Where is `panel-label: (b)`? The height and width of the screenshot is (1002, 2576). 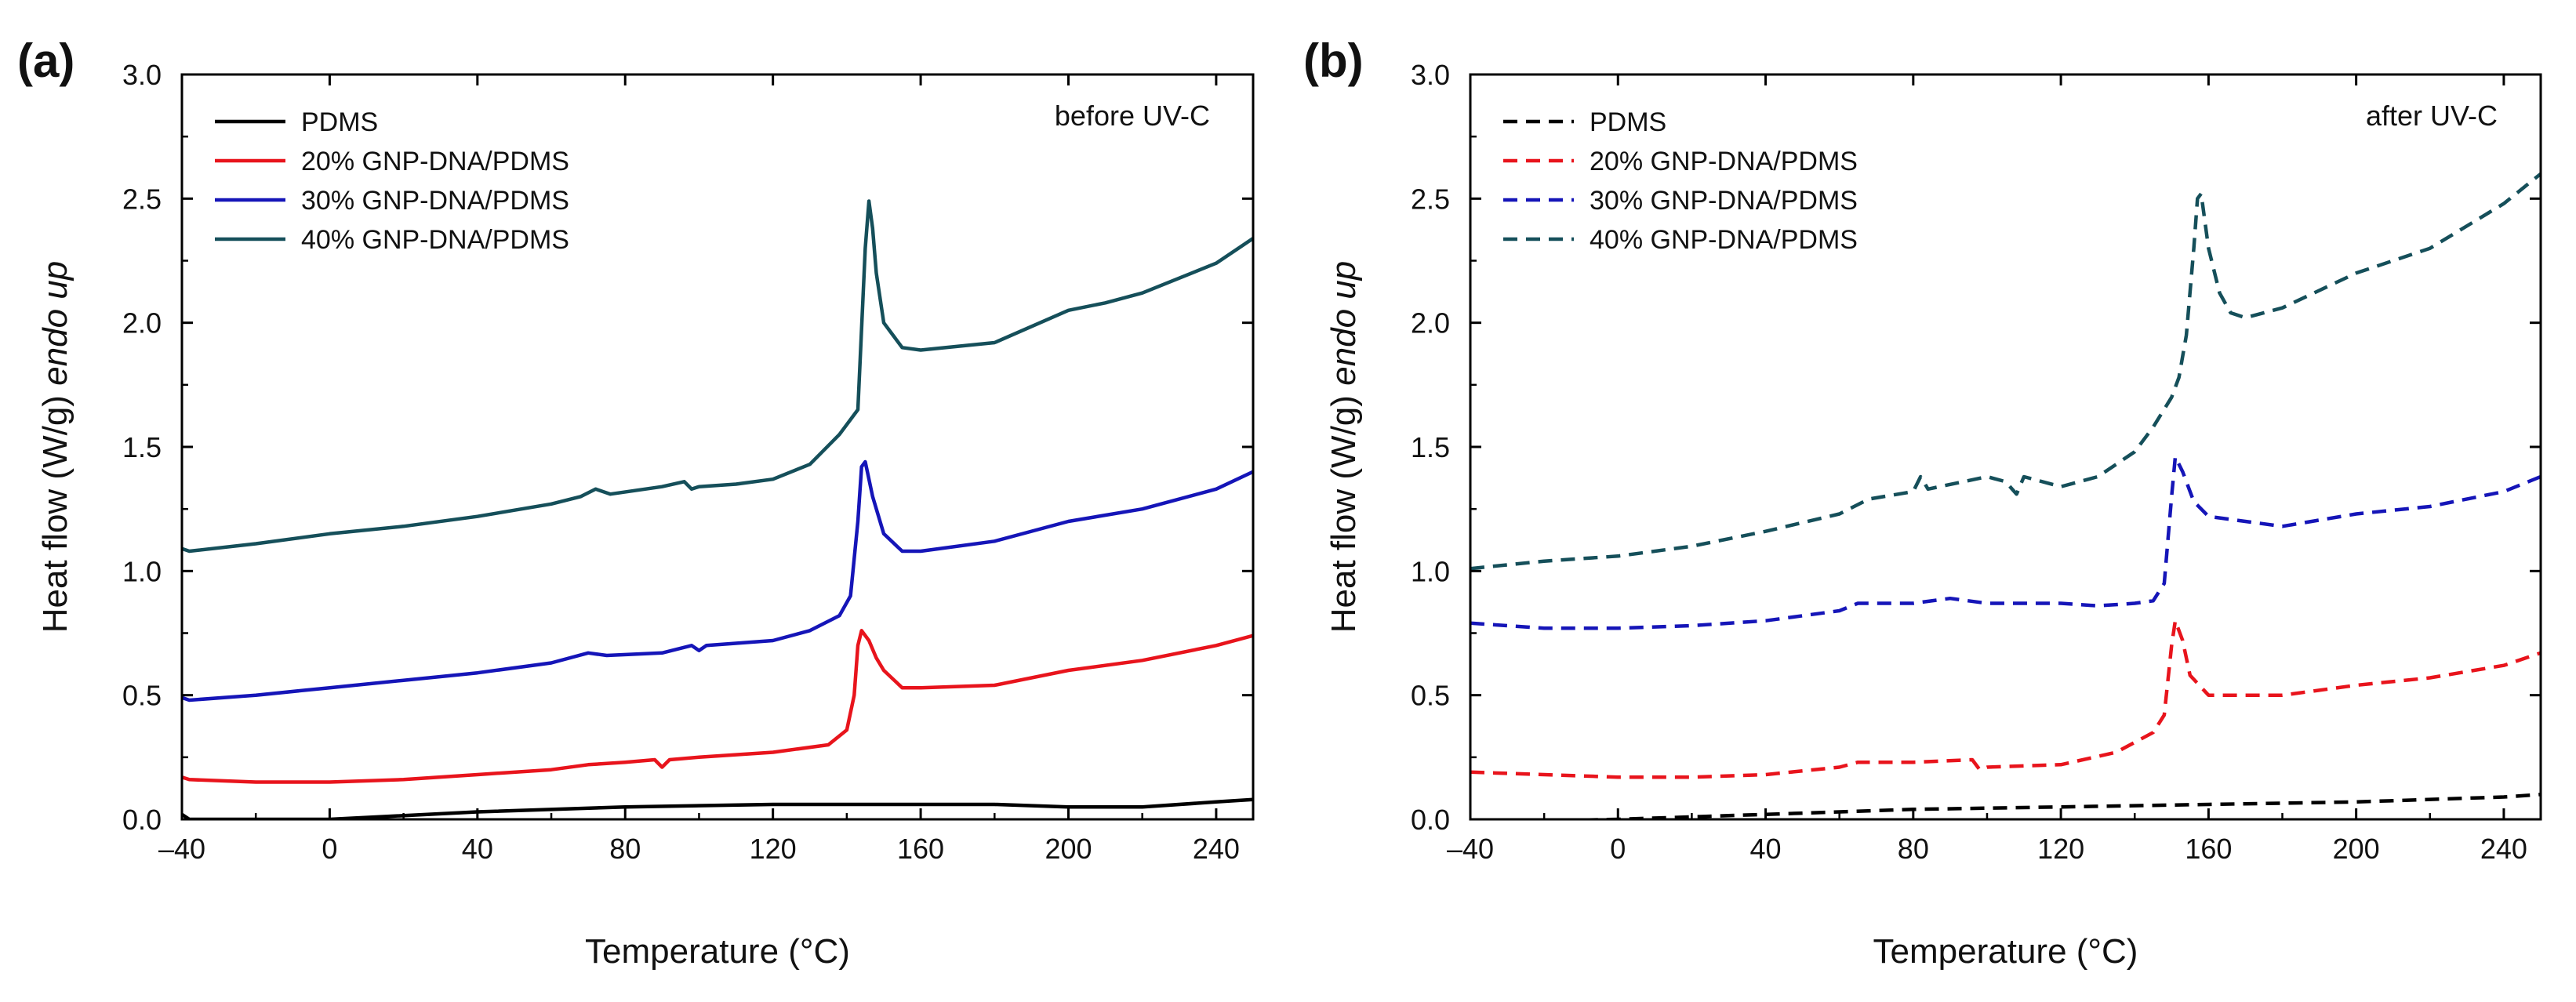
panel-label: (b) is located at coordinates (1333, 60).